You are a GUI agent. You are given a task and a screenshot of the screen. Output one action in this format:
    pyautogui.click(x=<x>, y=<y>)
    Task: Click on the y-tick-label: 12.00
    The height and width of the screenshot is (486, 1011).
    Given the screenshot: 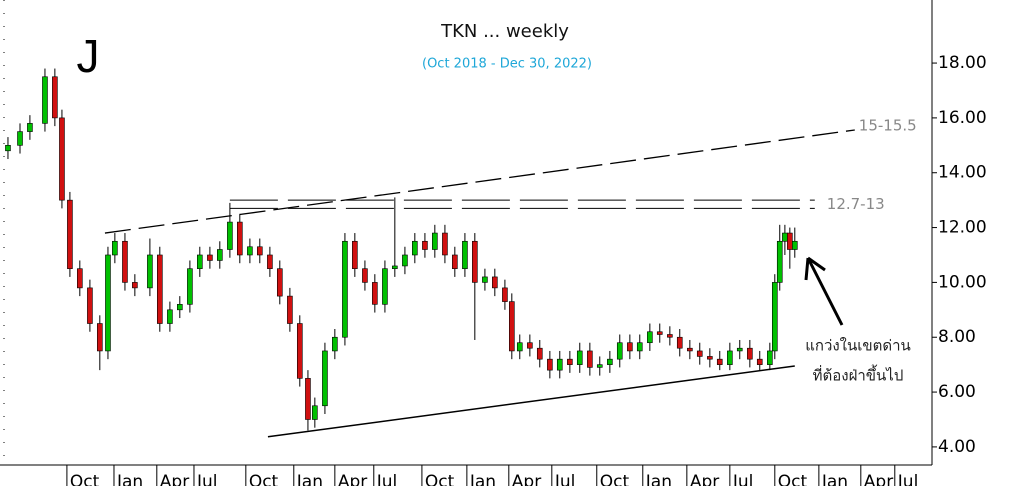 What is the action you would take?
    pyautogui.click(x=962, y=228)
    